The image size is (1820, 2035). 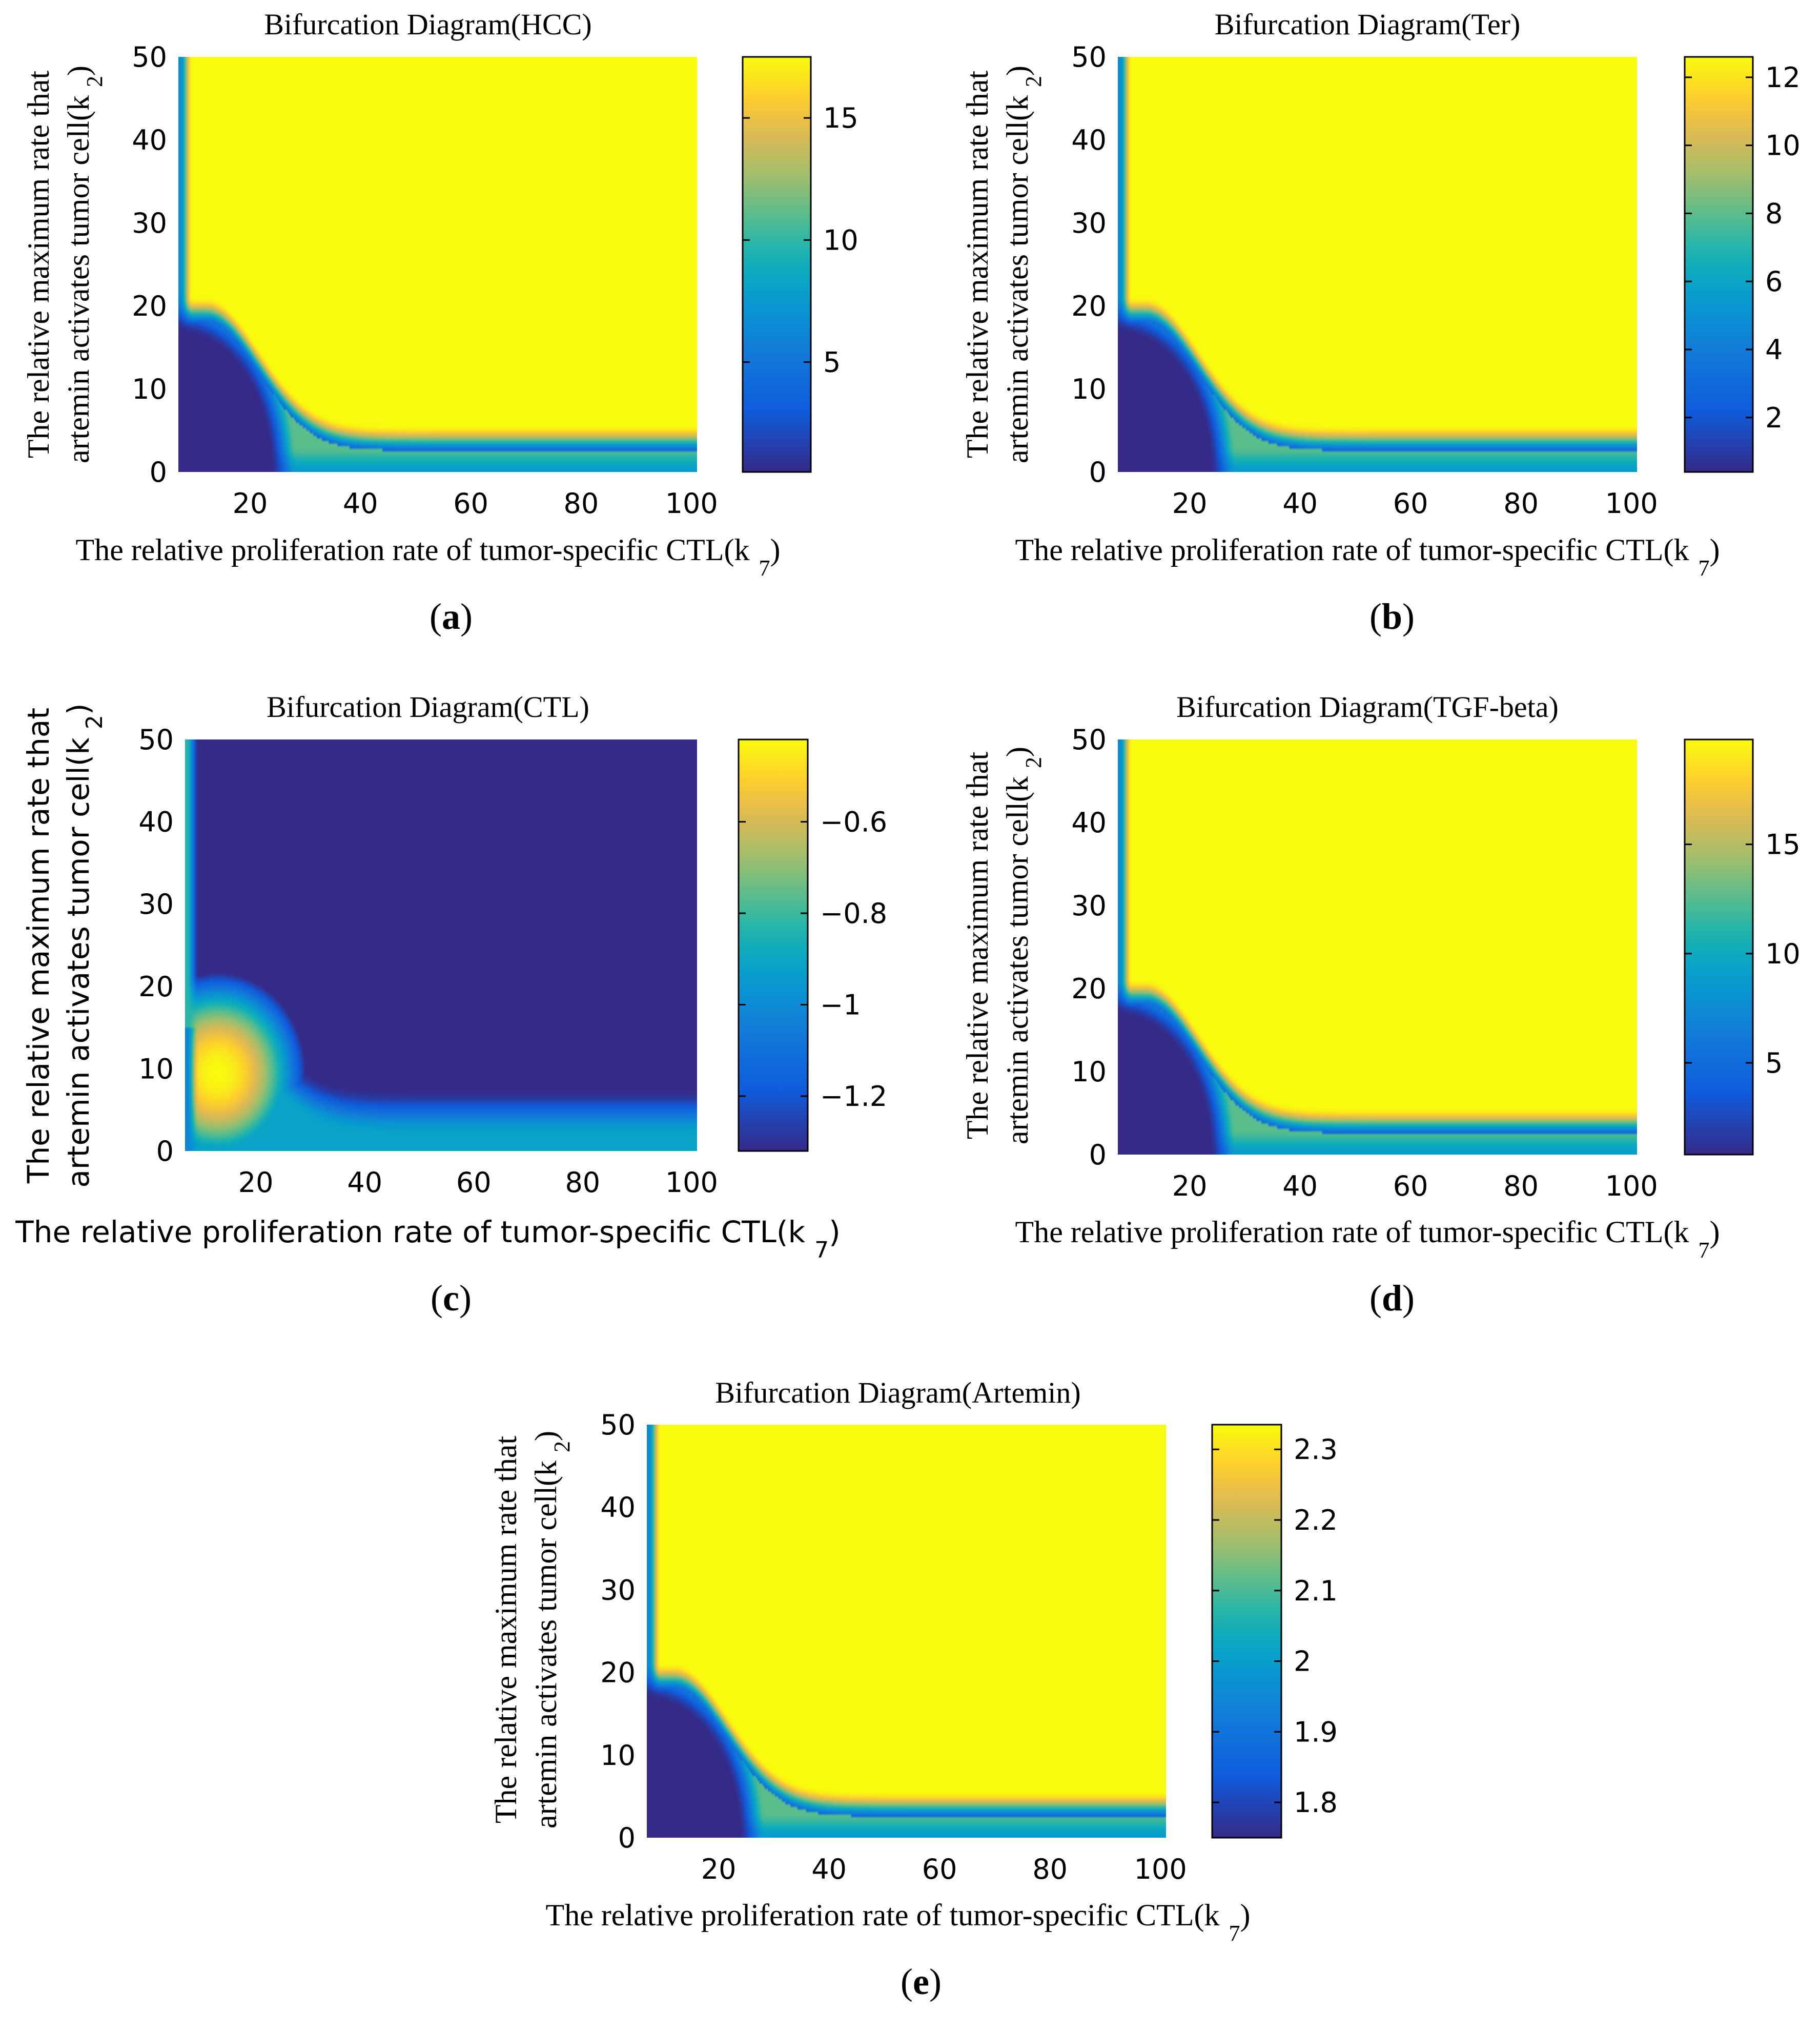 I want to click on colorbar-tick-label: 8, so click(x=1774, y=213).